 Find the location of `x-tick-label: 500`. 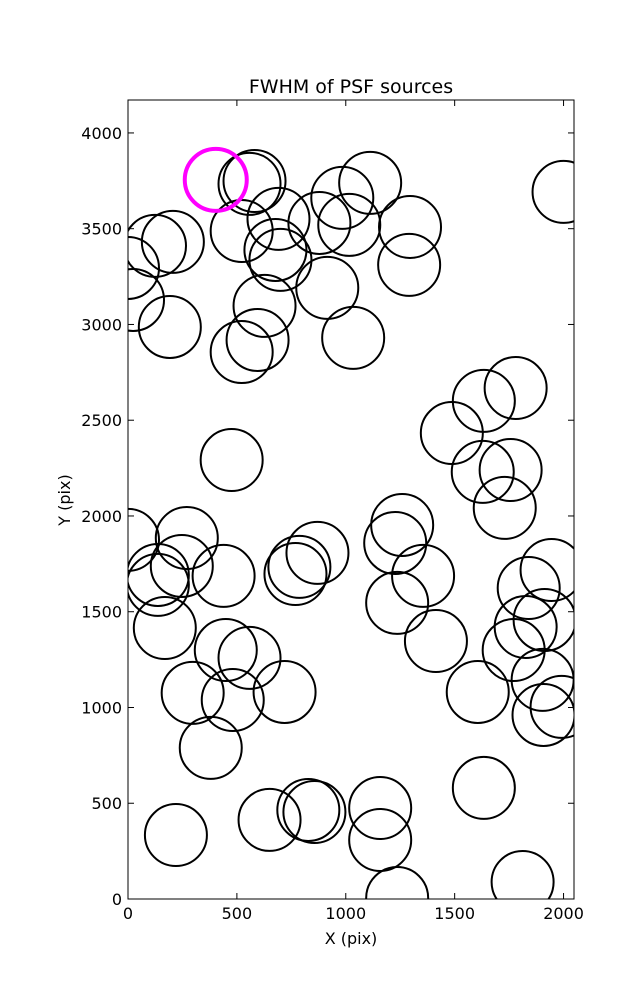

x-tick-label: 500 is located at coordinates (237, 913).